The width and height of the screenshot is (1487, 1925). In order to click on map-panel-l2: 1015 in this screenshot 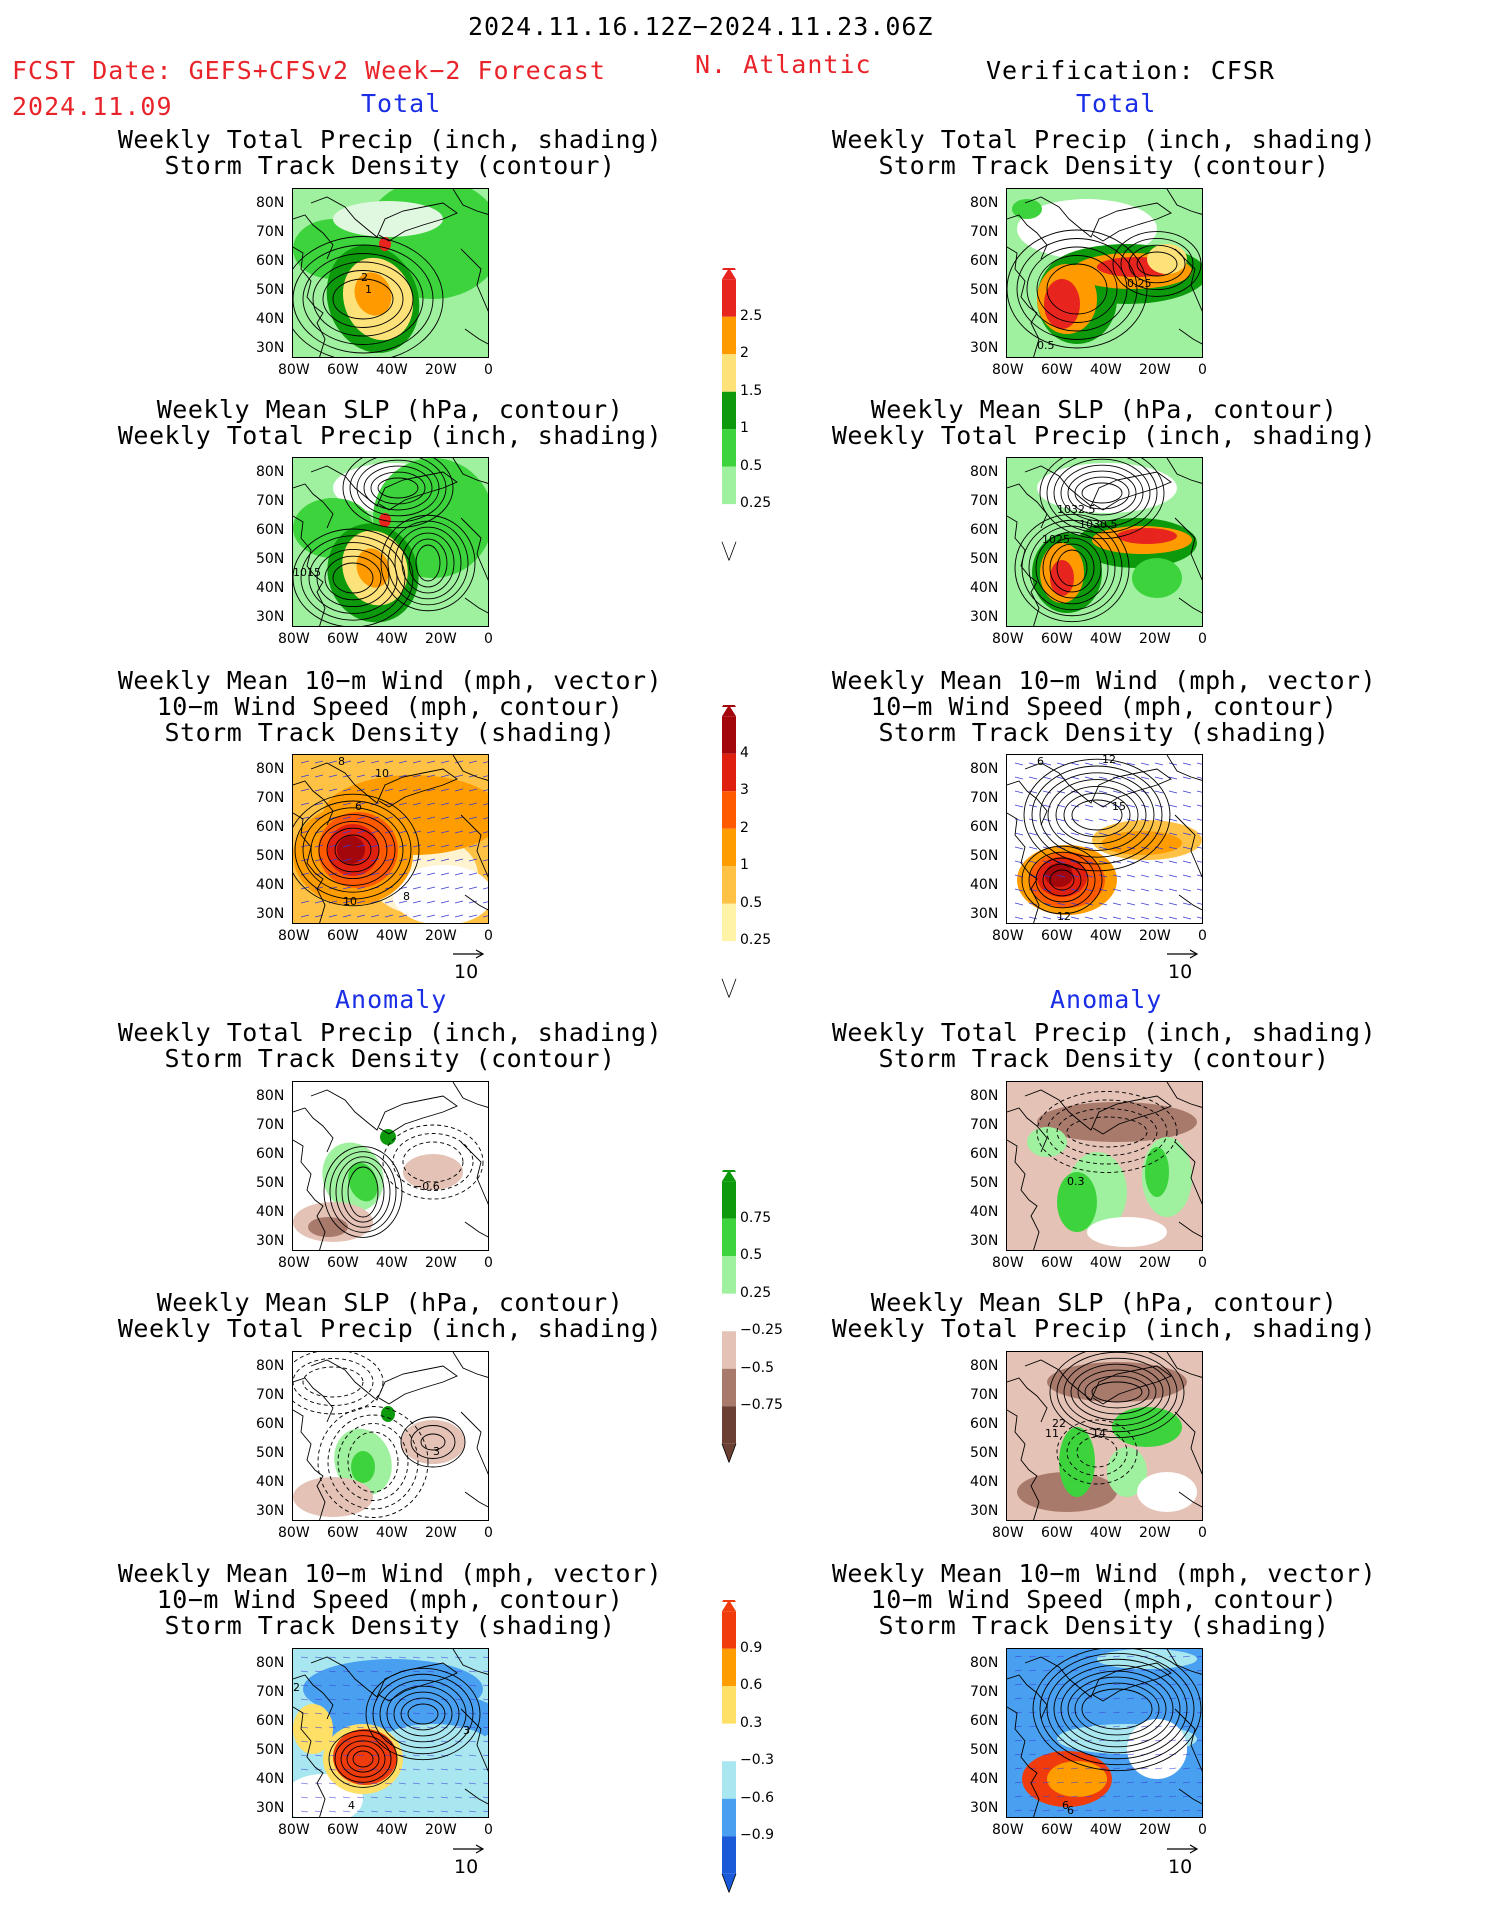, I will do `click(390, 542)`.